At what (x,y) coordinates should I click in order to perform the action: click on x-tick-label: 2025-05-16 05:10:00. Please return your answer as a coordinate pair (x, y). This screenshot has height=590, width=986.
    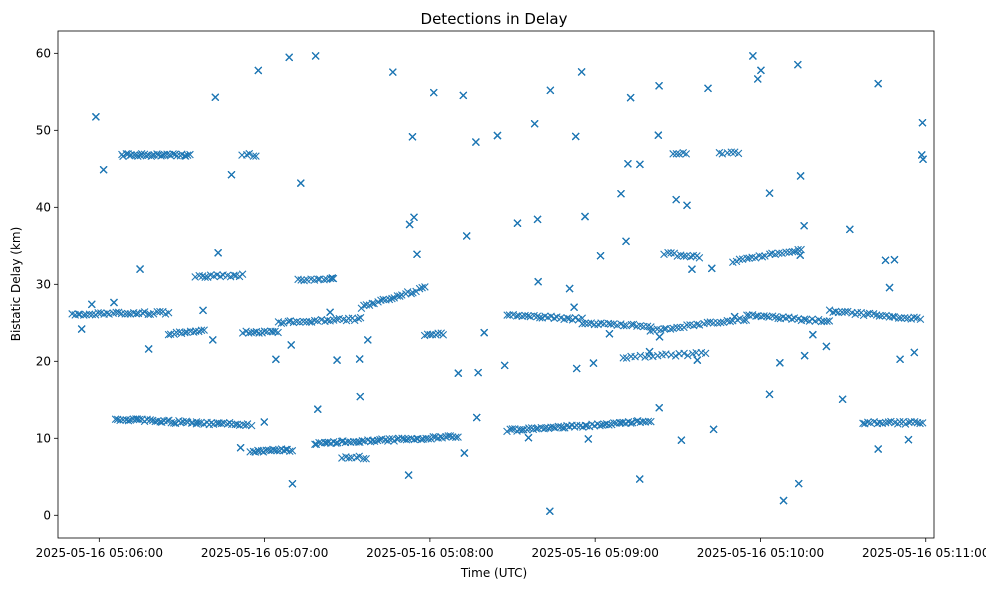
    Looking at the image, I should click on (760, 553).